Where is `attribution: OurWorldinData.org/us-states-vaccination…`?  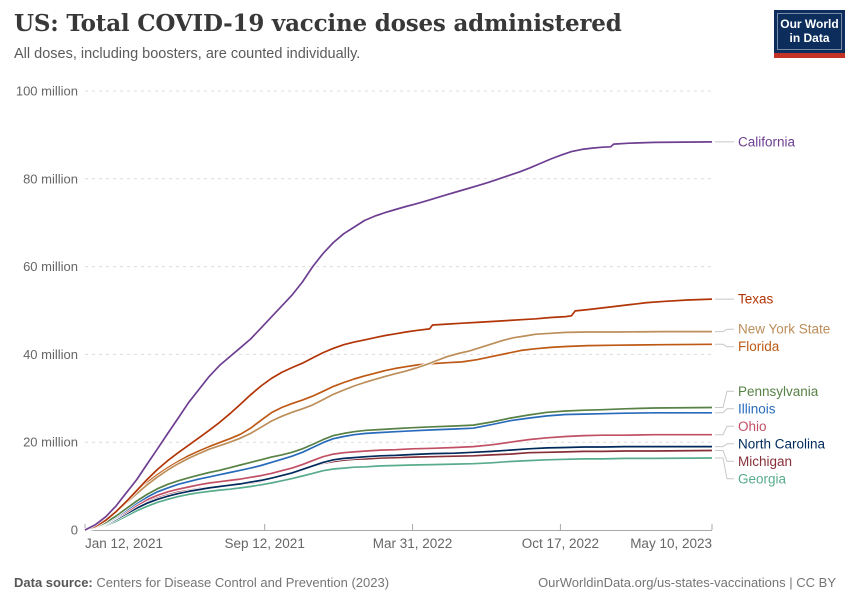
attribution: OurWorldinData.org/us-states-vaccination… is located at coordinates (687, 582).